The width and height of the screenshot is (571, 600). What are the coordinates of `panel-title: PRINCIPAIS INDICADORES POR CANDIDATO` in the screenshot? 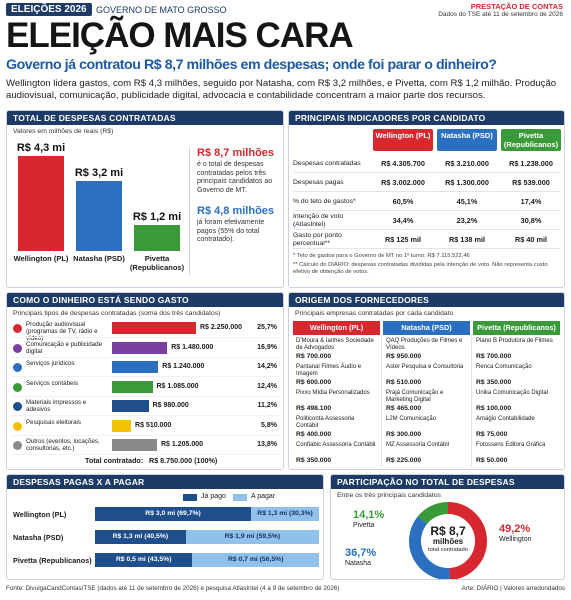 It's located at (426, 118).